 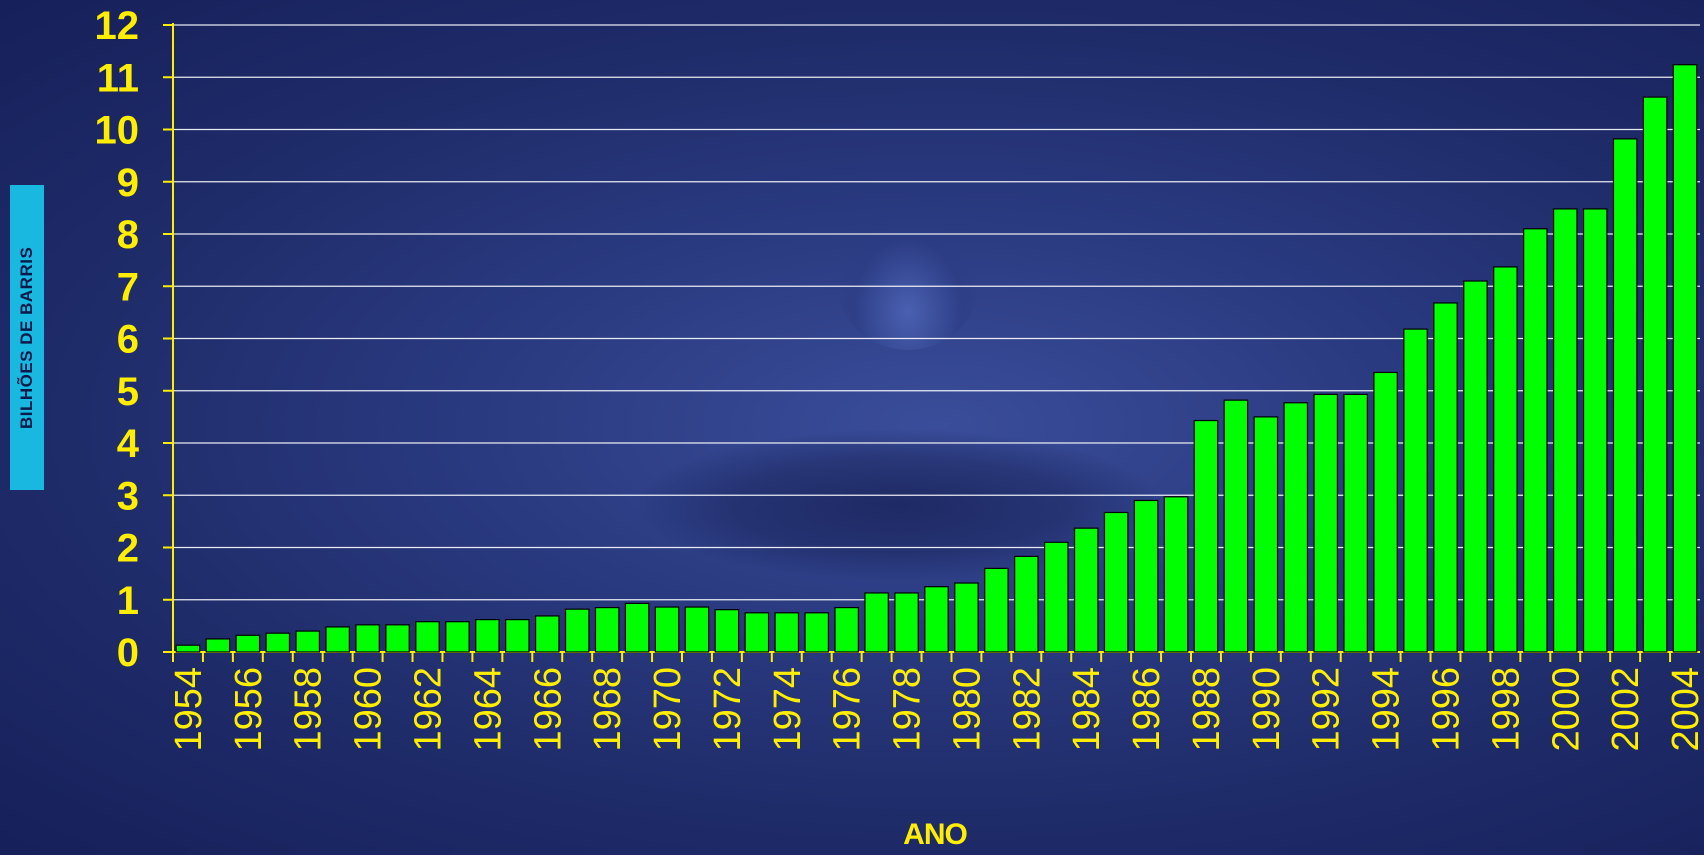 What do you see at coordinates (548, 709) in the screenshot?
I see `x-tick-label: 1966` at bounding box center [548, 709].